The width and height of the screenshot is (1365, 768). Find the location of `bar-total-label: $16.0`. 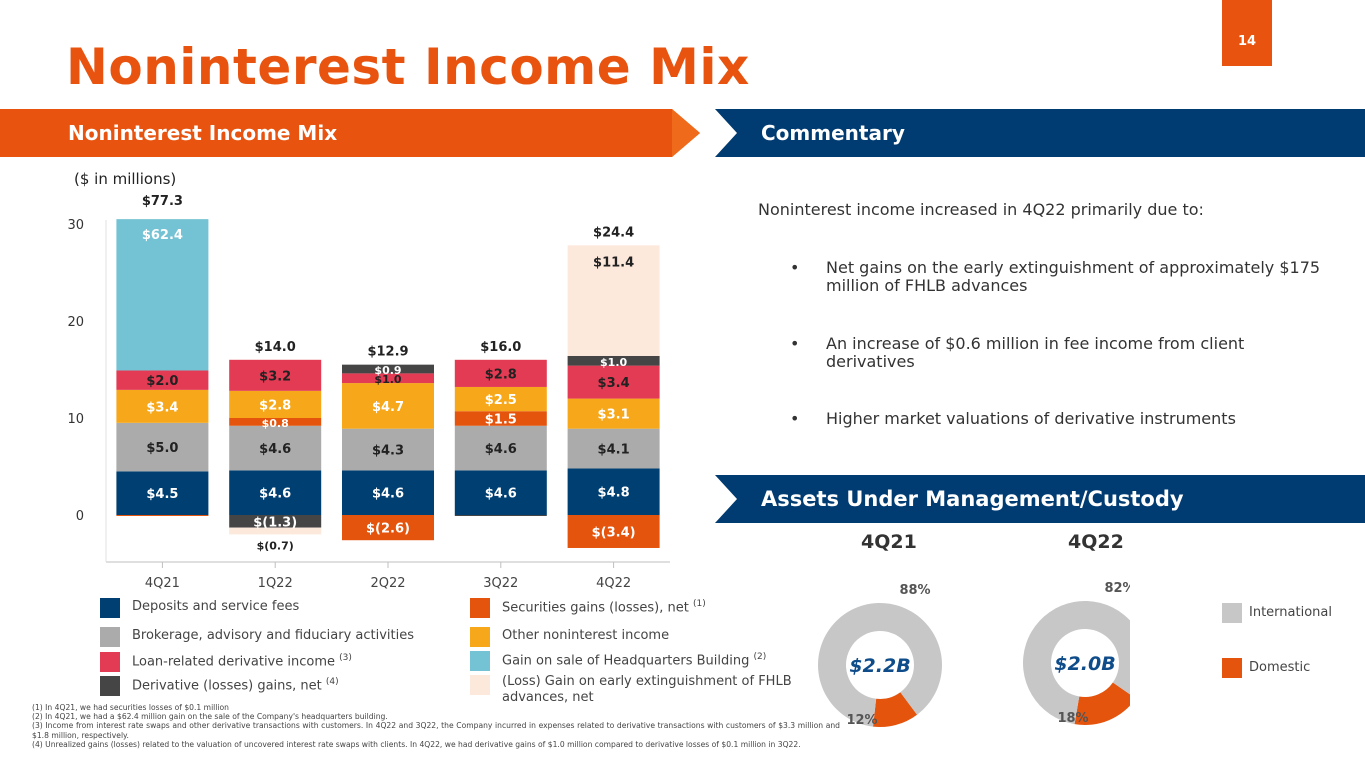

bar-total-label: $16.0 is located at coordinates (500, 347).